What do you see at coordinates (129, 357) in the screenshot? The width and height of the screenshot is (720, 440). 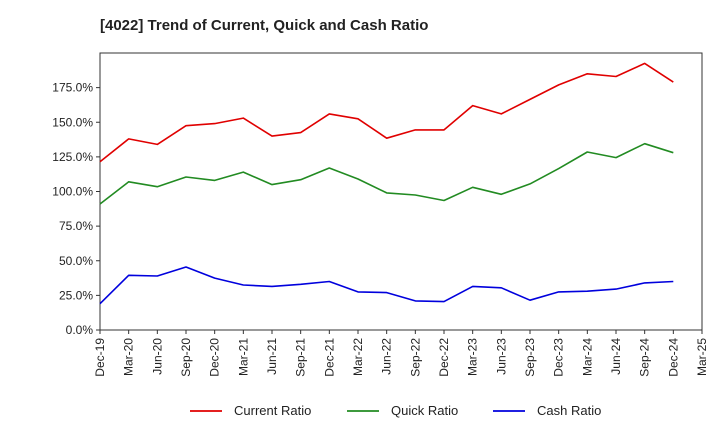 I see `x-tick-label: Mar-20` at bounding box center [129, 357].